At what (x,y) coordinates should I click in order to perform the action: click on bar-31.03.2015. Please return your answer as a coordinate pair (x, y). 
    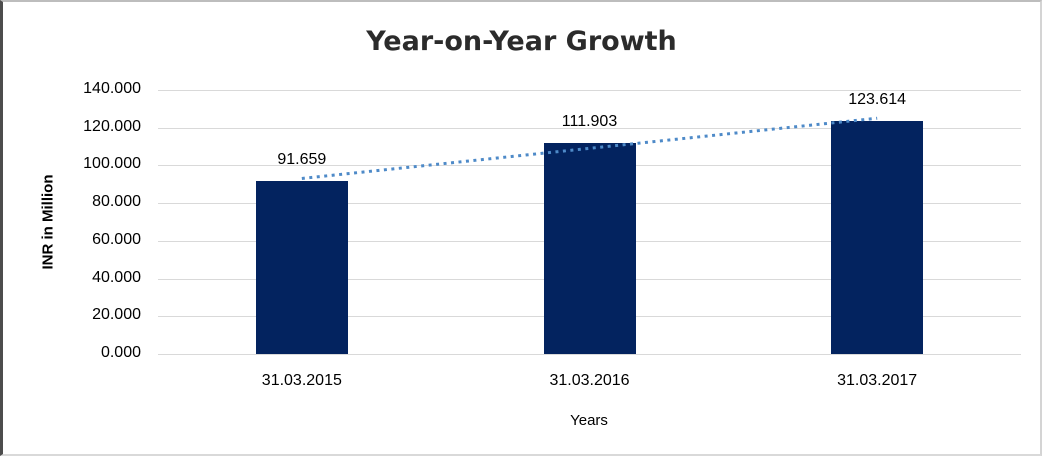
    Looking at the image, I should click on (301, 267).